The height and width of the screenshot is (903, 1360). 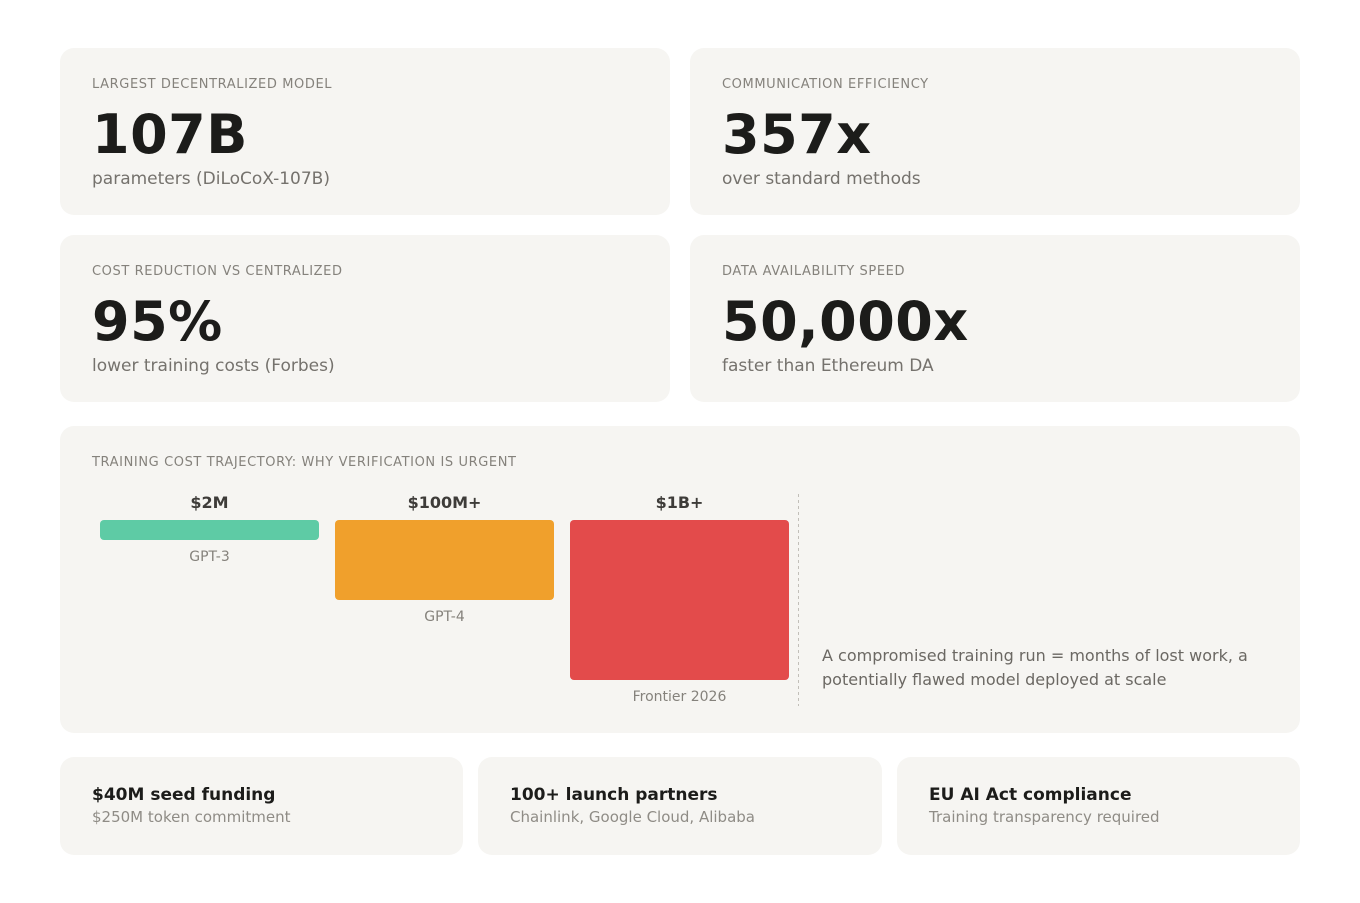 I want to click on highlight-description: Chainlink, Google Cloud, Alibaba, so click(x=632, y=817).